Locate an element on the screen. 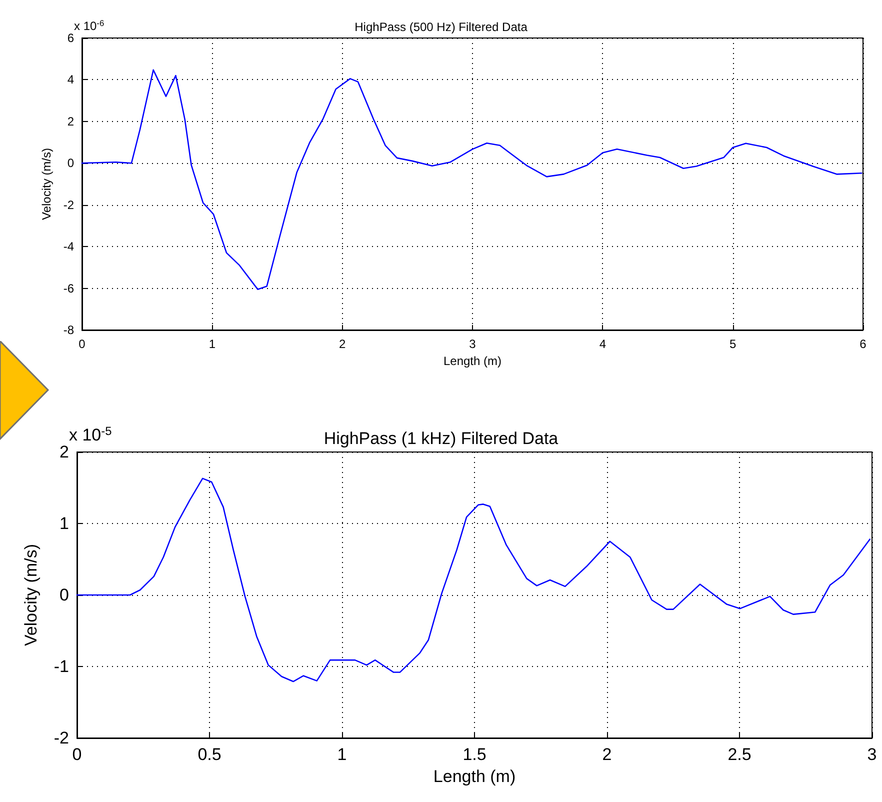 This screenshot has height=802, width=882. y-tick-label: -4 is located at coordinates (68, 247).